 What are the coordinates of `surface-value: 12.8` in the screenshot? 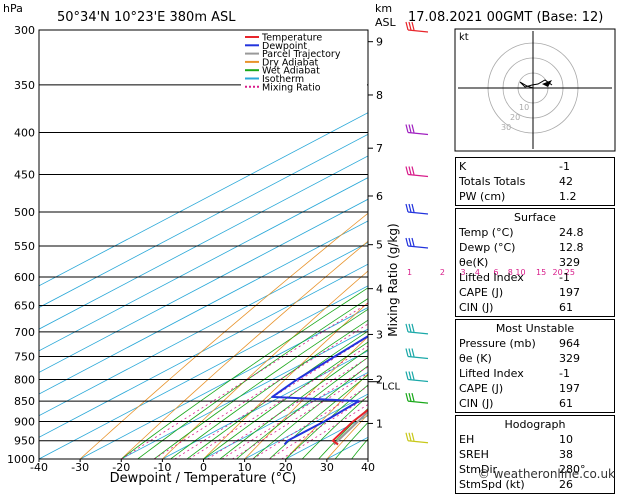 It's located at (585, 247).